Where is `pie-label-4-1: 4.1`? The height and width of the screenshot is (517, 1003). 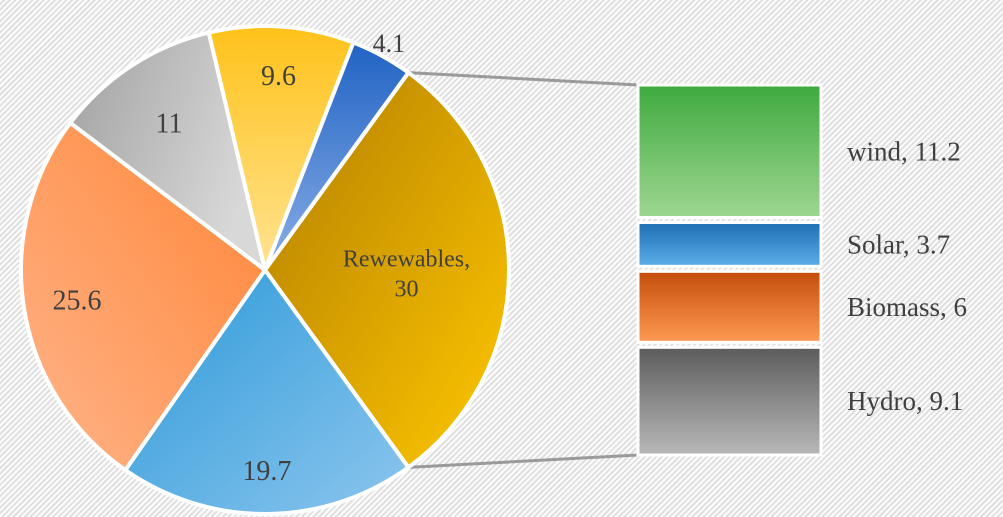 pie-label-4-1: 4.1 is located at coordinates (389, 43).